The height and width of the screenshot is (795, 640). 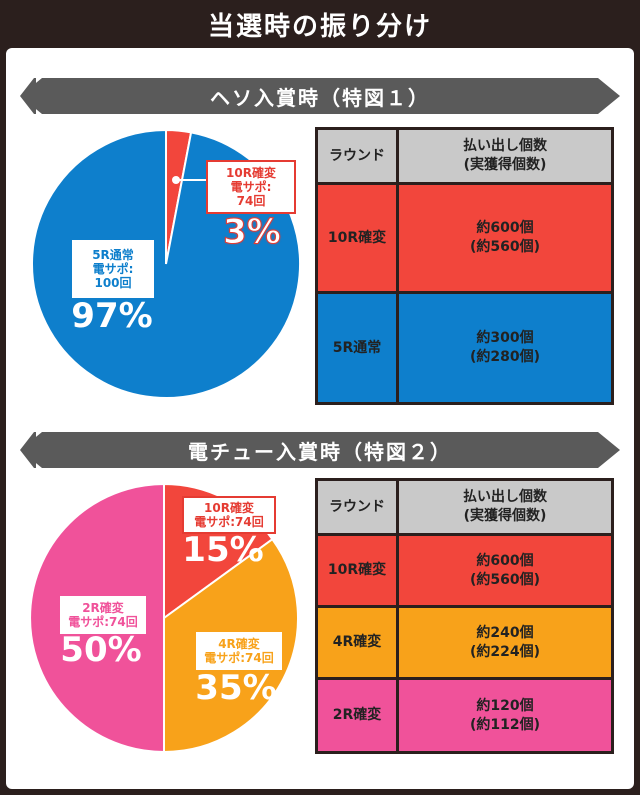 I want to click on table1-row1-payout: 約600個 (約560個), so click(x=505, y=238).